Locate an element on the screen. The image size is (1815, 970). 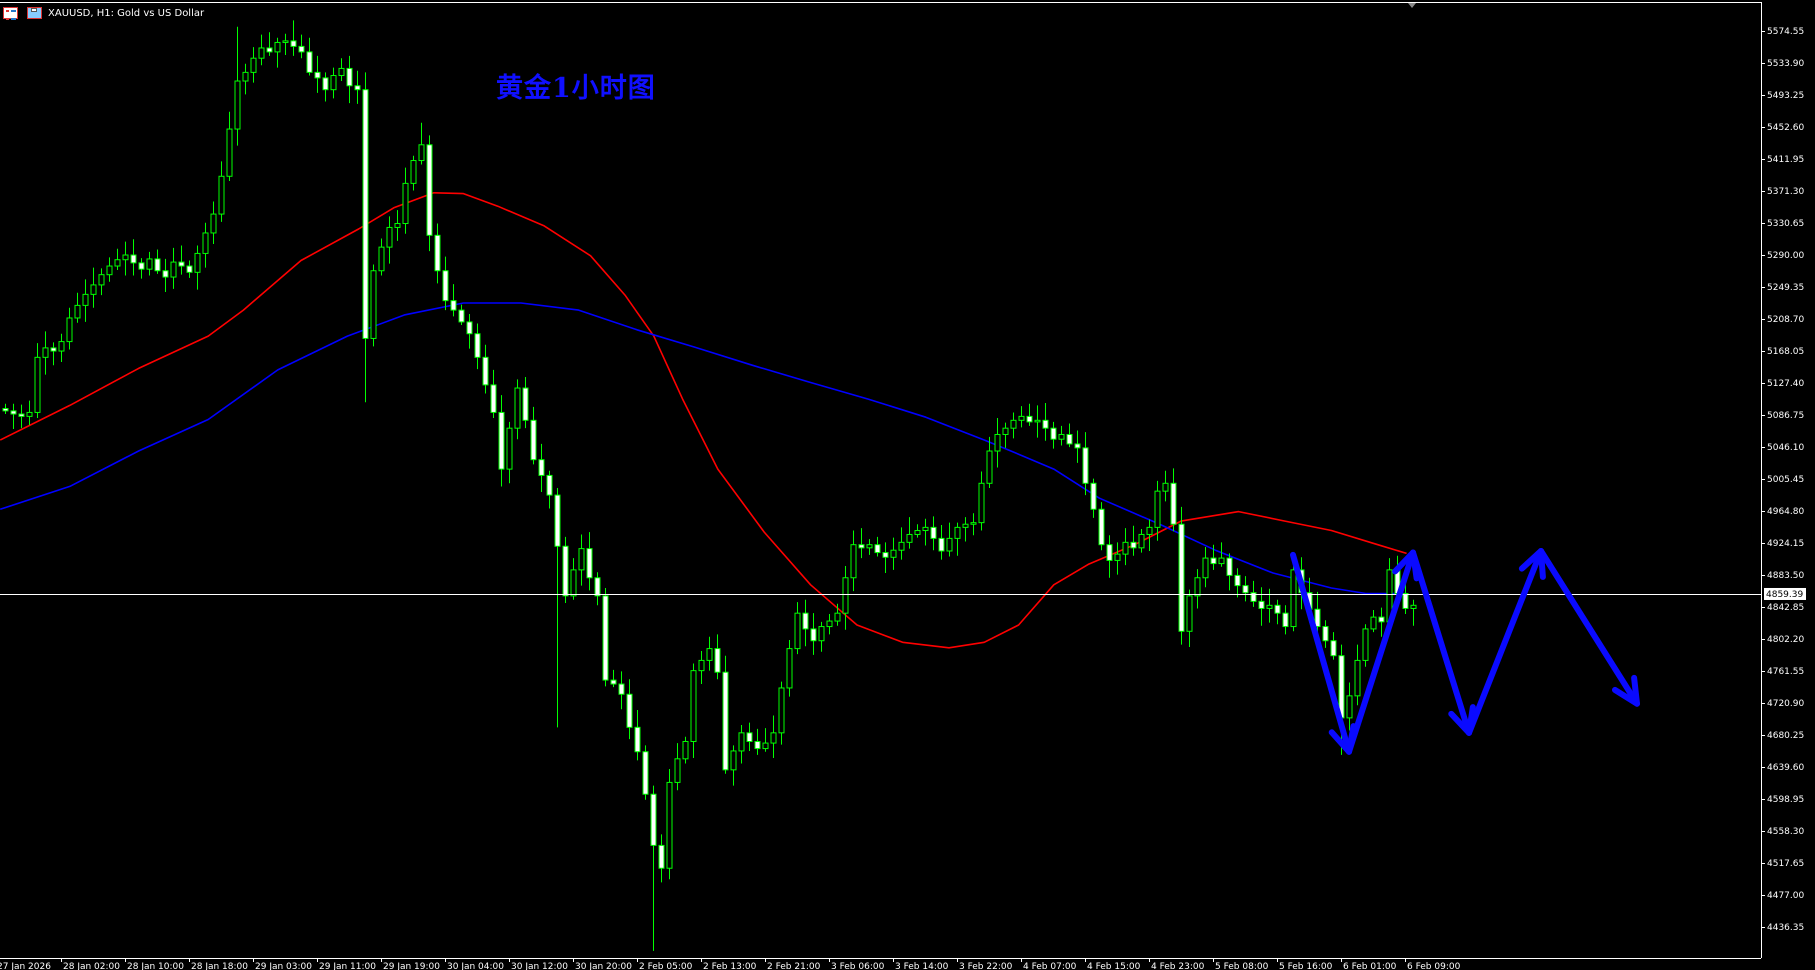
chart-list-icon is located at coordinates (10, 13).